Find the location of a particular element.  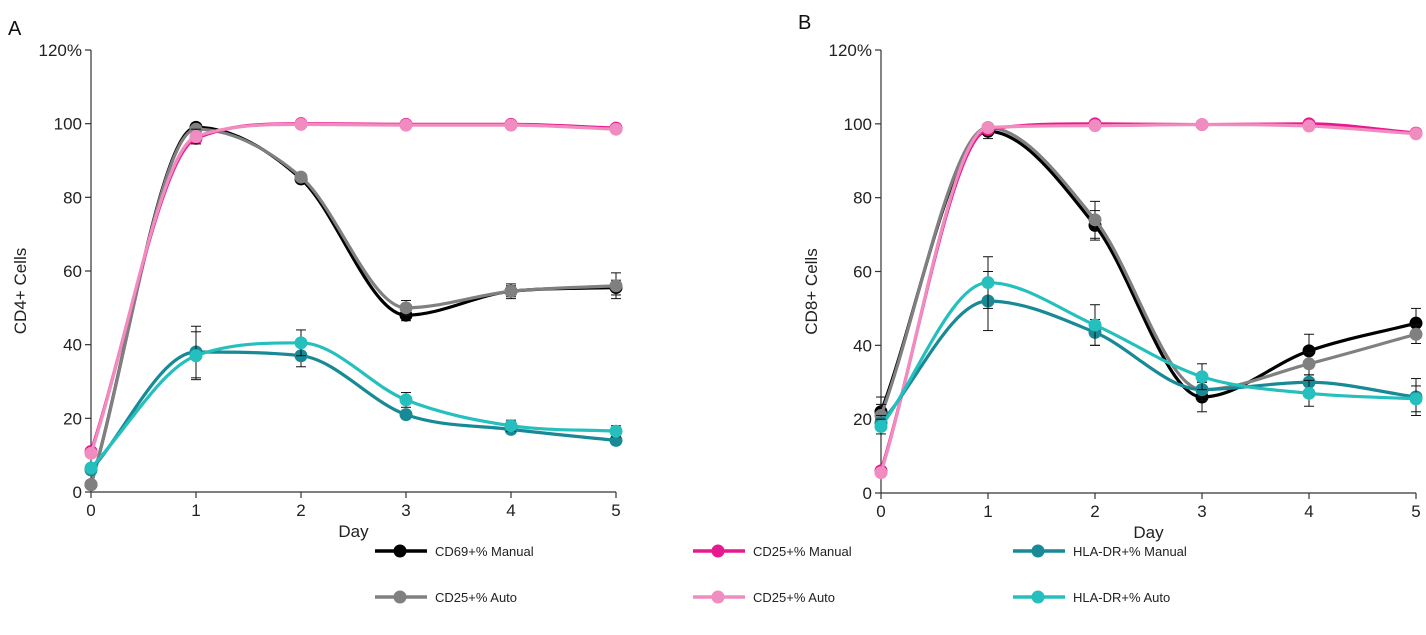

legend-item: CD25+% Manual is located at coordinates (772, 551).